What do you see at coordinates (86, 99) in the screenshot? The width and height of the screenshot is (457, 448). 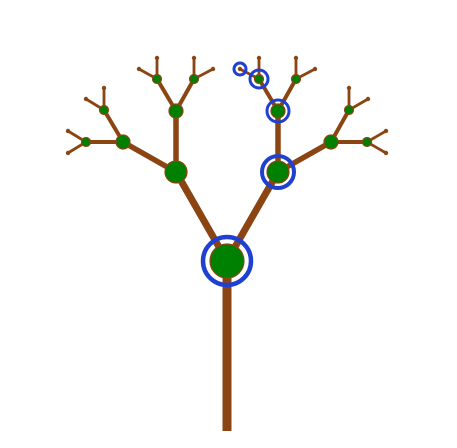 I see `leaf-tip-llrl` at bounding box center [86, 99].